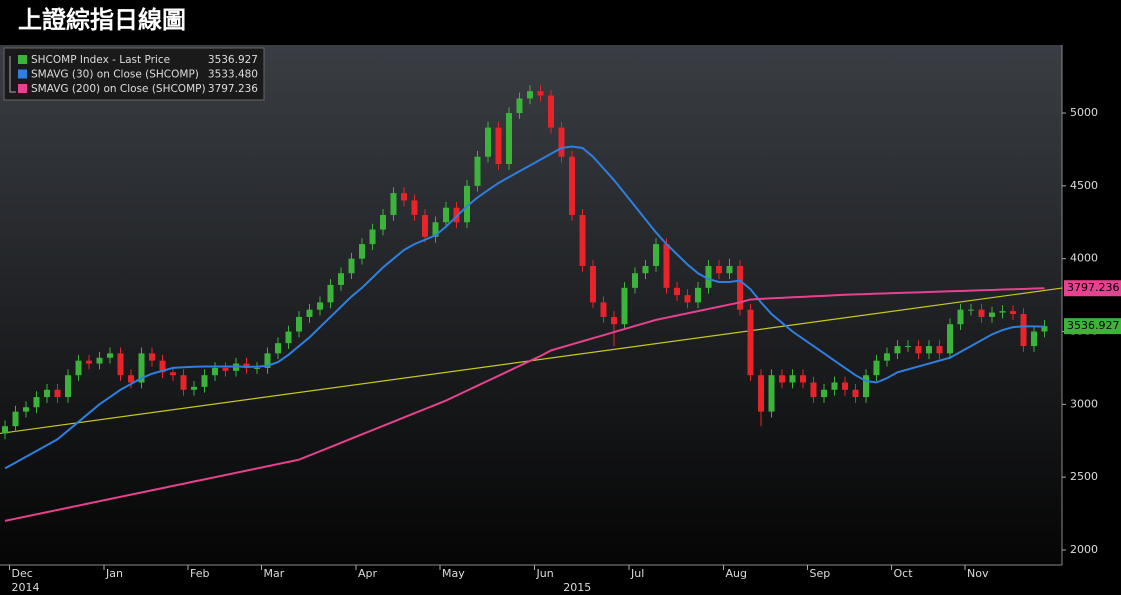 The width and height of the screenshot is (1121, 595). Describe the element at coordinates (199, 573) in the screenshot. I see `x-tick-label: Feb` at that location.